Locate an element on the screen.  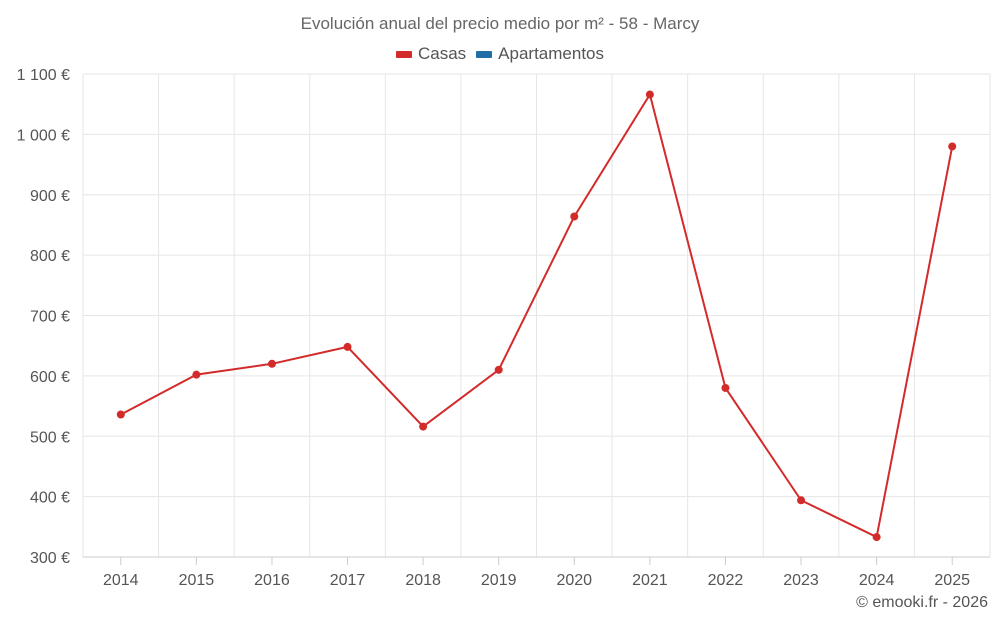
x-tick-label: 2021 is located at coordinates (650, 580).